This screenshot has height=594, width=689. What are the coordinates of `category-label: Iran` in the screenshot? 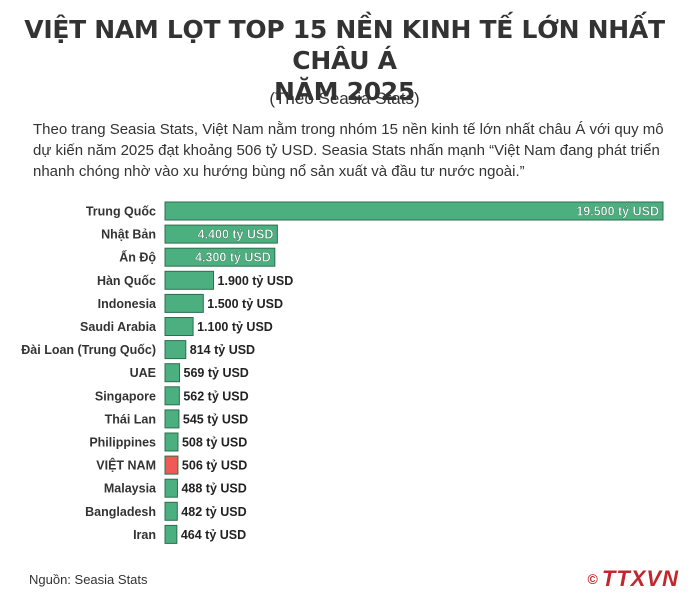 It's located at (144, 535).